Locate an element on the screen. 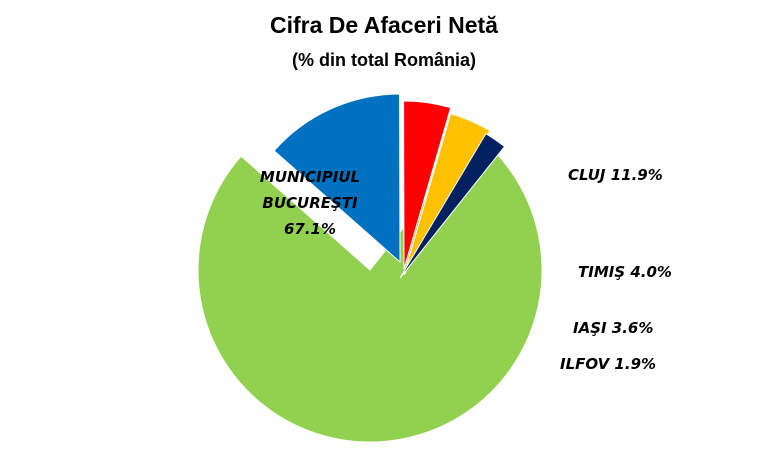 The image size is (758, 452). slice-label-ilfov: ILFOV 1.9% is located at coordinates (608, 364).